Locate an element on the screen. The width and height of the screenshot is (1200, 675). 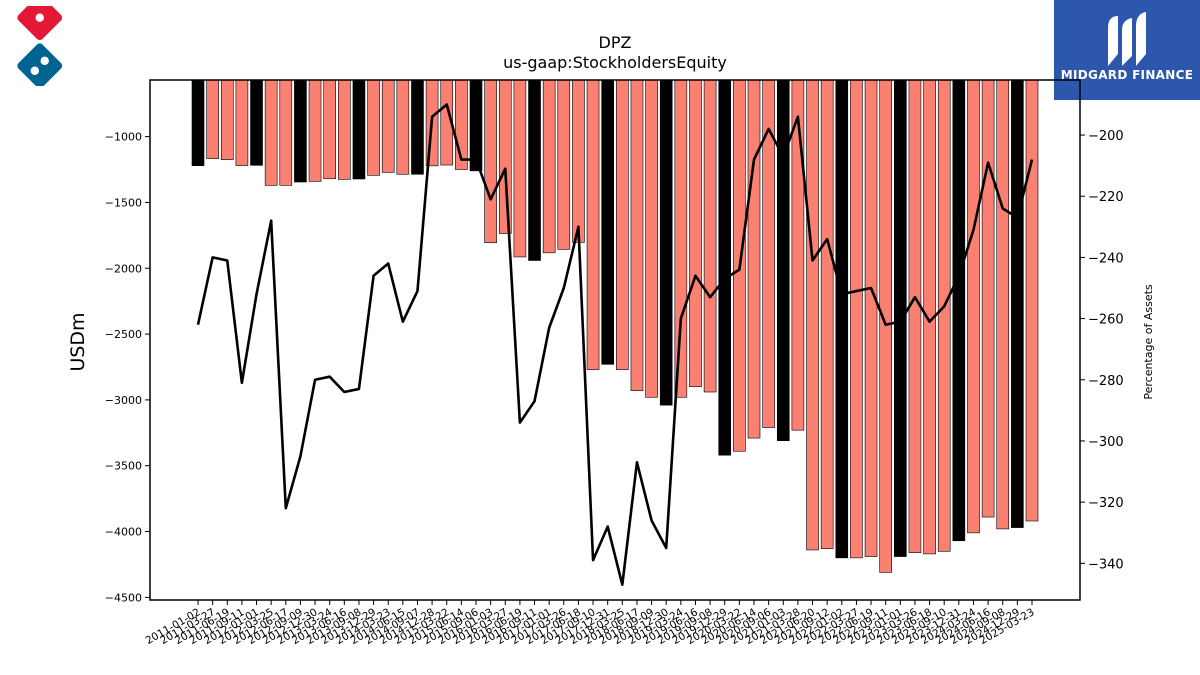
y-tick-label: −3500 is located at coordinates (123, 466).